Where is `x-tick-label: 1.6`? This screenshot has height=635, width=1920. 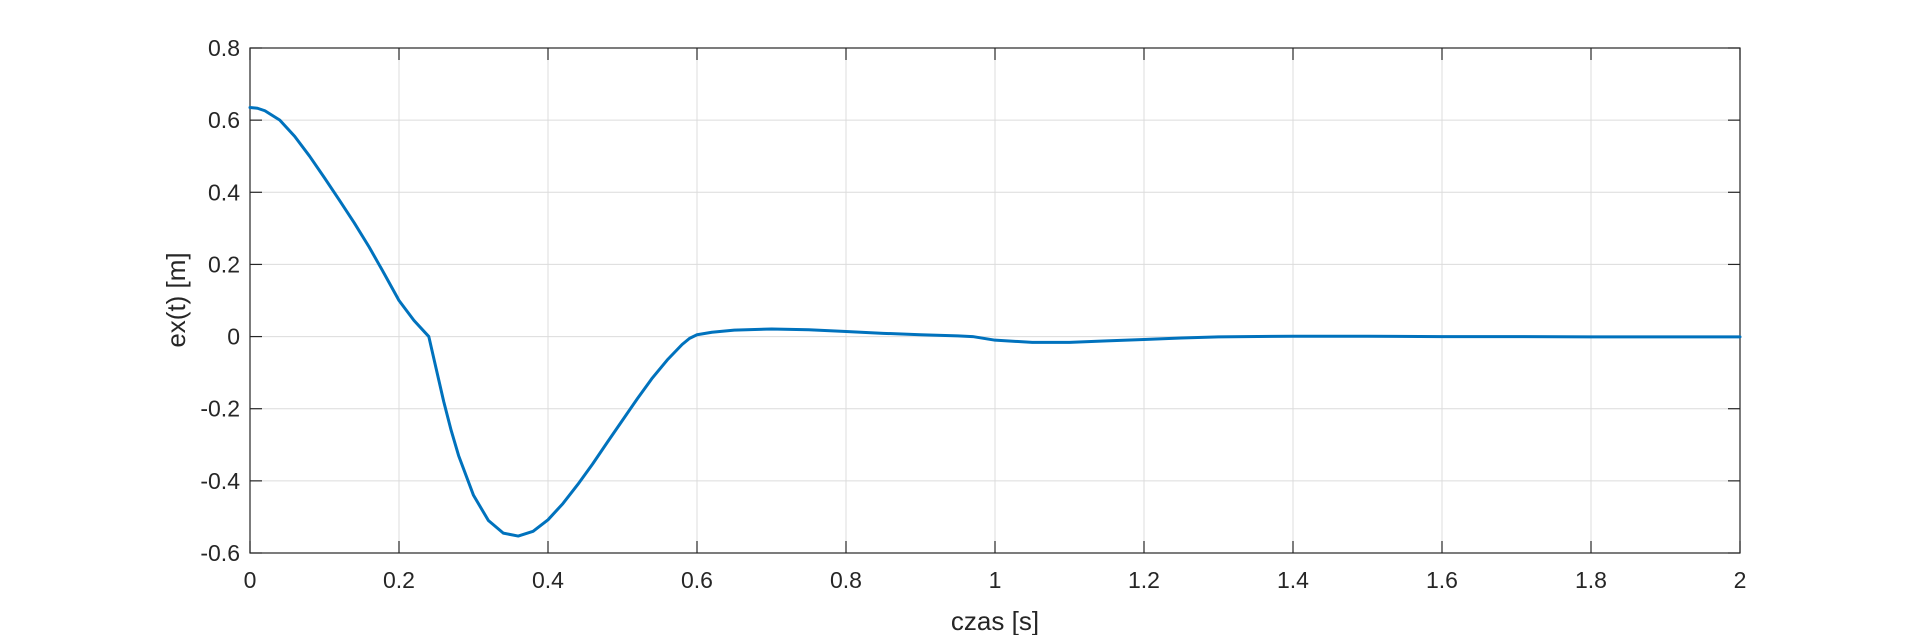 x-tick-label: 1.6 is located at coordinates (1442, 580).